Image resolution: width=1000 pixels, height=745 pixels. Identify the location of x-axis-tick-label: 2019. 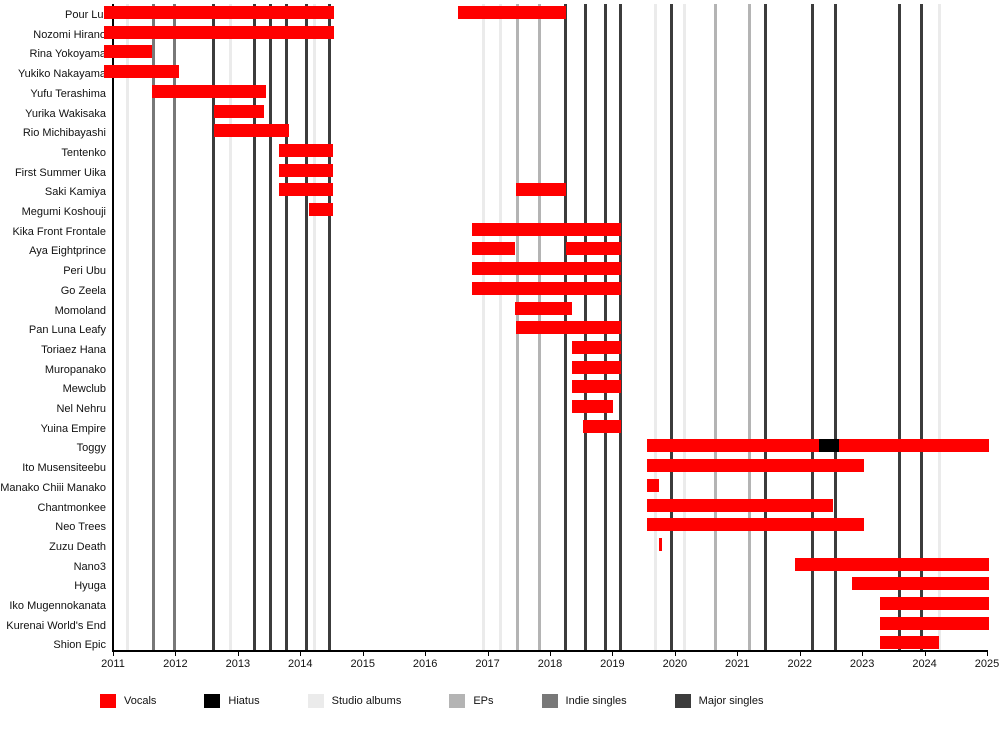
(612, 664).